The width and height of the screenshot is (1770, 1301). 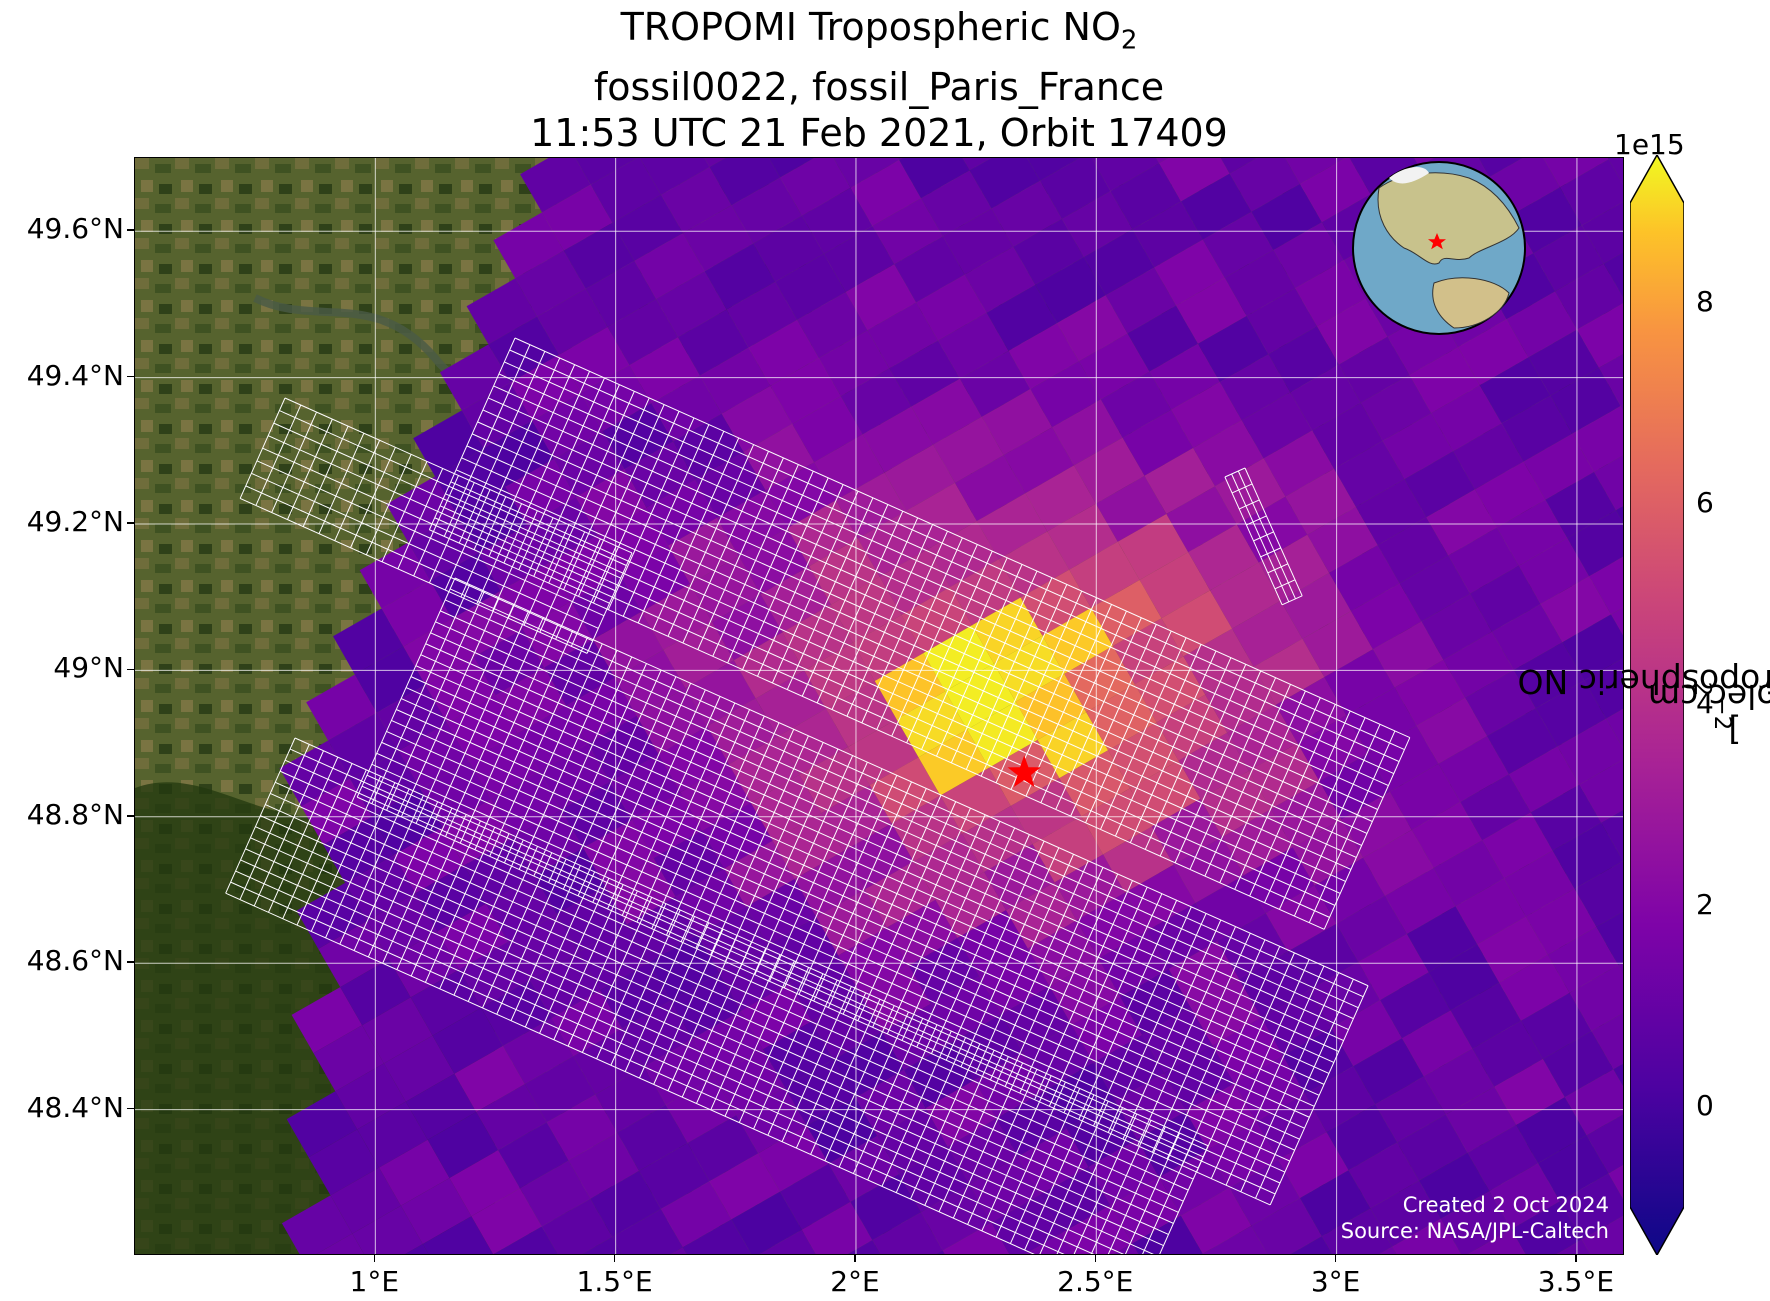 What do you see at coordinates (1437, 241) in the screenshot?
I see `globe-star-icon` at bounding box center [1437, 241].